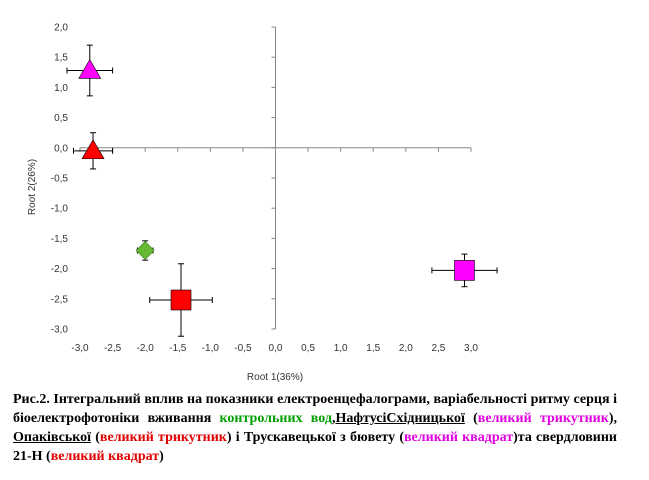 Image resolution: width=649 pixels, height=480 pixels. I want to click on data-point-diamond, so click(145, 250).